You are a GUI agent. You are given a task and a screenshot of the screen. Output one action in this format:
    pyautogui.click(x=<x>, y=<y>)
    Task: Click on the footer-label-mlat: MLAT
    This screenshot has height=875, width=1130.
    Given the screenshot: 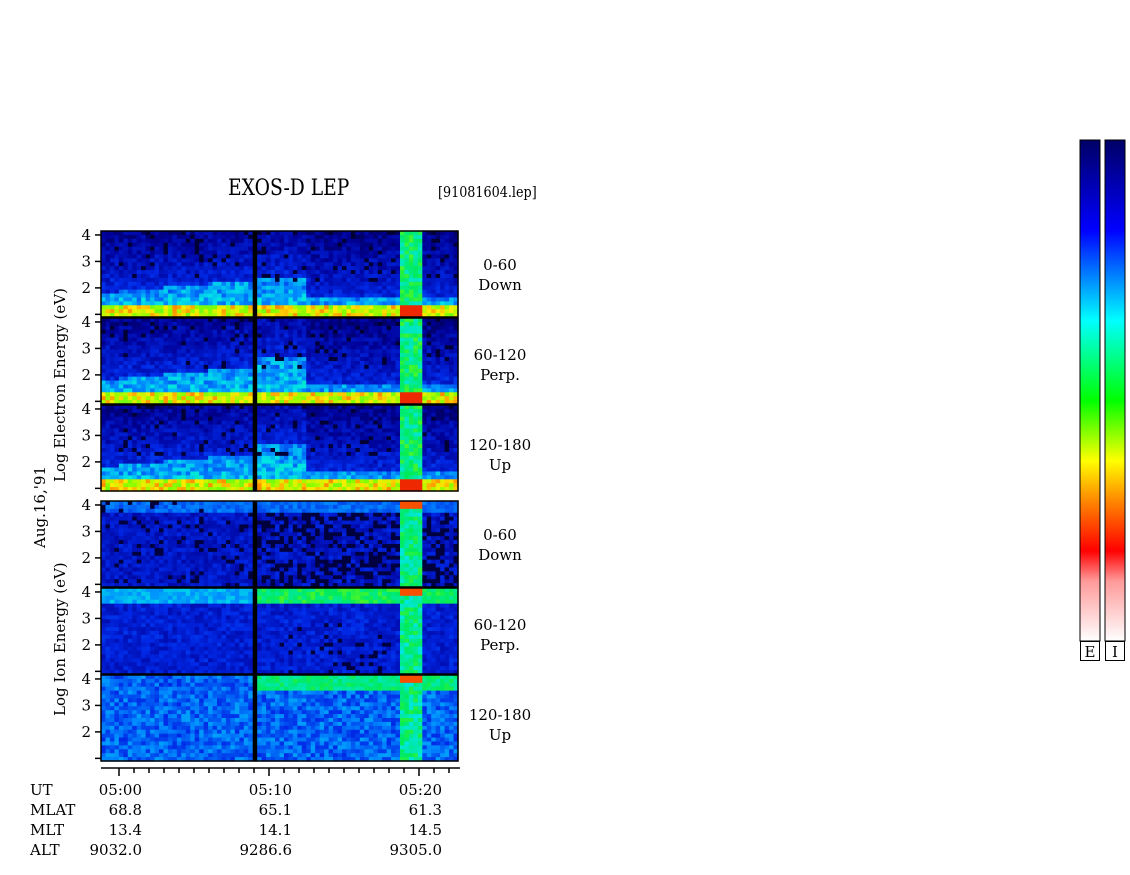 What is the action you would take?
    pyautogui.click(x=53, y=810)
    